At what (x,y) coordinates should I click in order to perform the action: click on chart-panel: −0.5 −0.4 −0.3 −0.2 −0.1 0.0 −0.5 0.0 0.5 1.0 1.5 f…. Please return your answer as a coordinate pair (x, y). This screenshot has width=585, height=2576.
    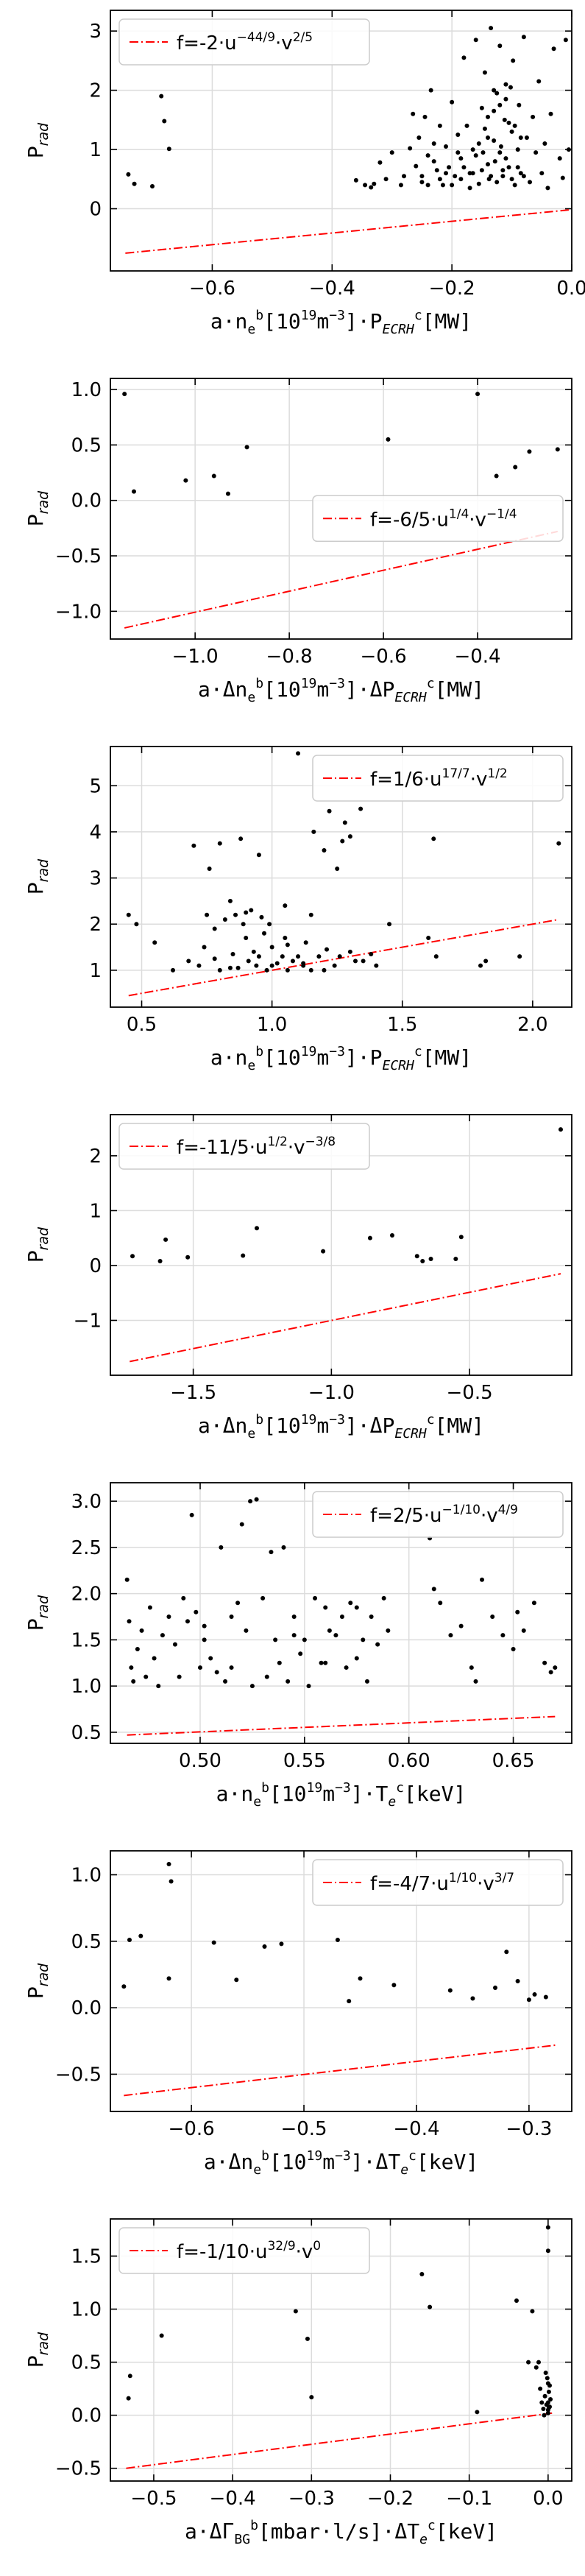
    Looking at the image, I should click on (298, 2382).